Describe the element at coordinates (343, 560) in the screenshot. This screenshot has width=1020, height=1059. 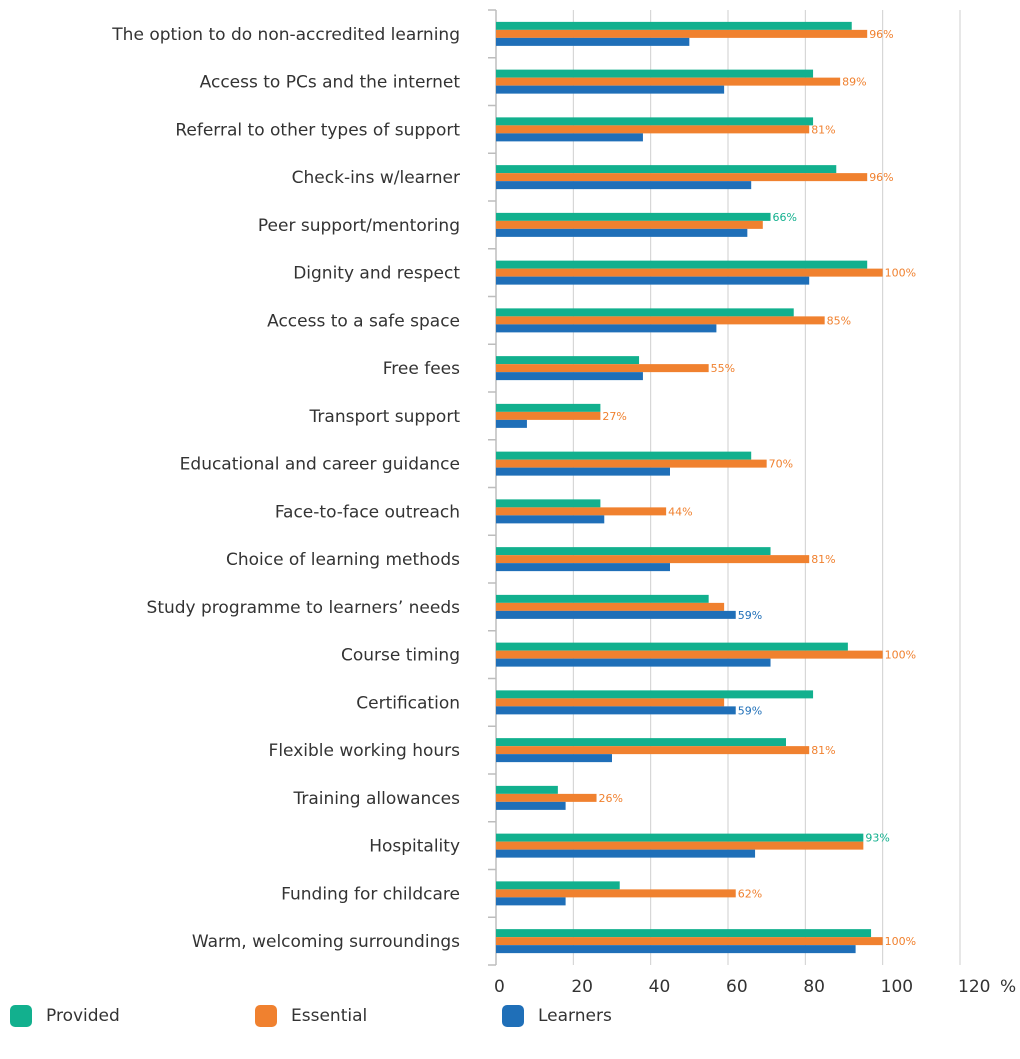
I see `category-label: Choice of learning methods` at that location.